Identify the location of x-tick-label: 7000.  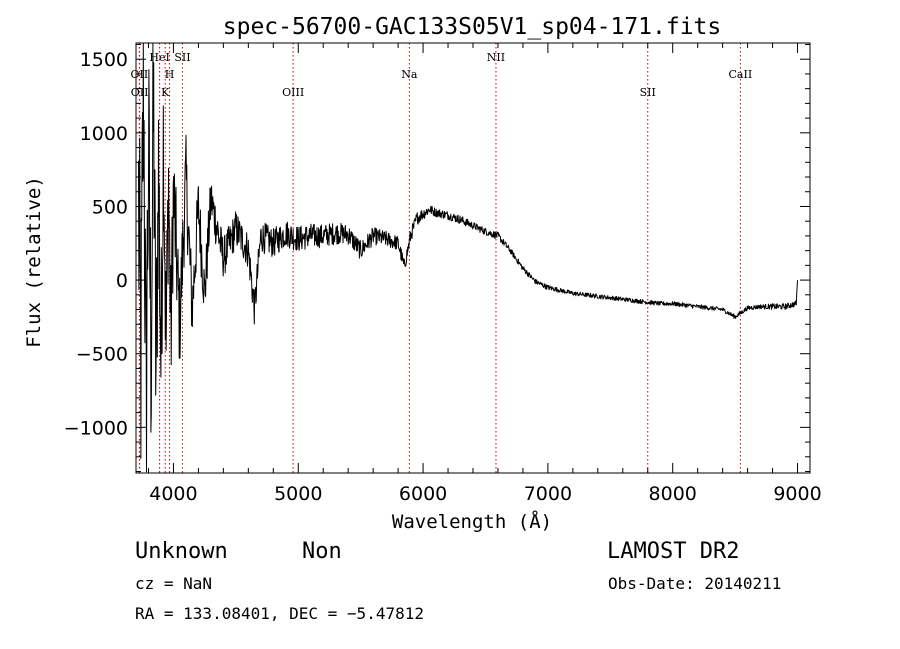
(548, 494).